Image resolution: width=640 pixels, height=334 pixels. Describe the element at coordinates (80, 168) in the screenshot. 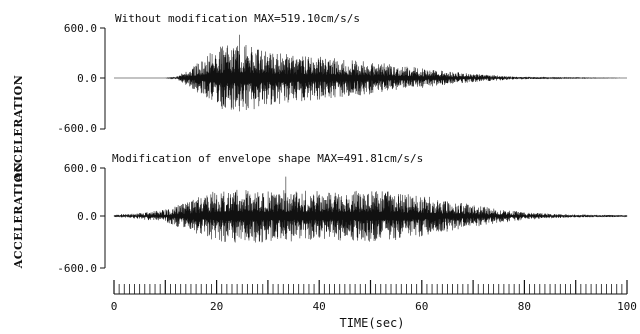

I see `y-tick-label-bottom-600: 600.0` at that location.